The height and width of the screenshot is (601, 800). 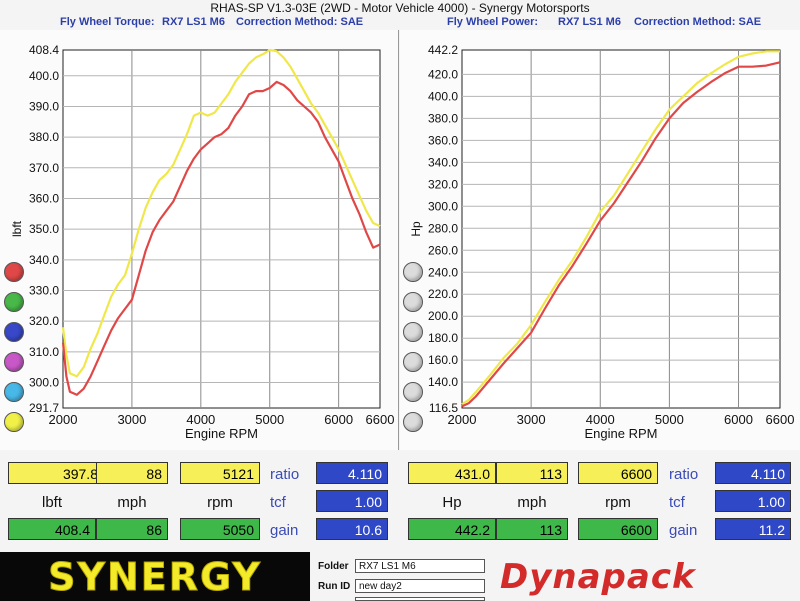 What do you see at coordinates (107, 22) in the screenshot?
I see `torque-header-label: Fly Wheel Torque:` at bounding box center [107, 22].